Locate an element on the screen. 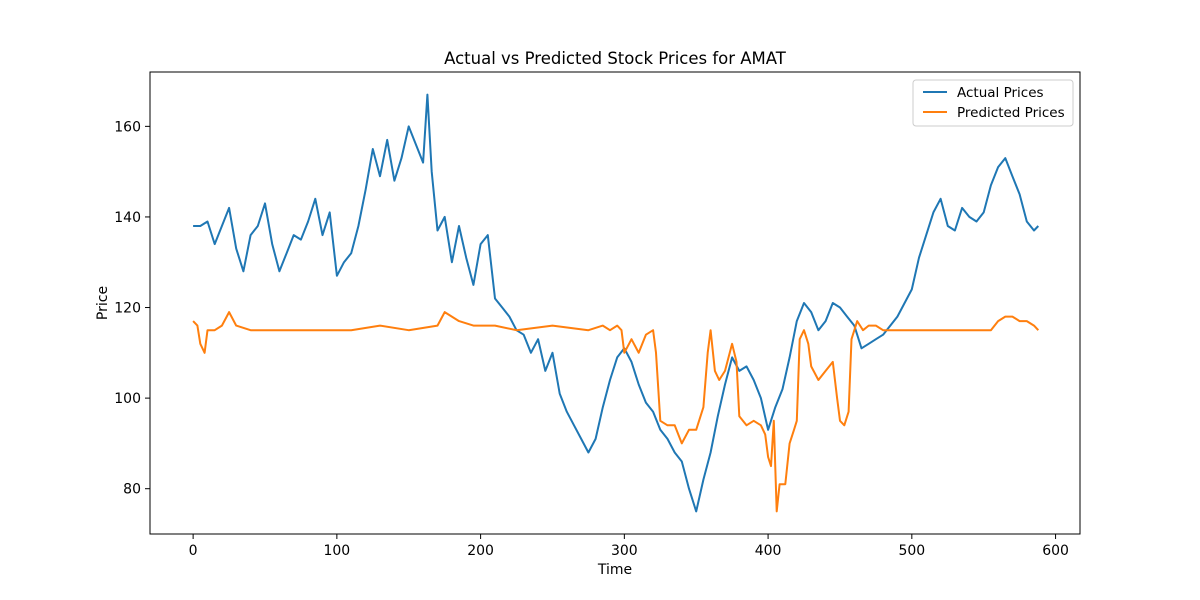 The height and width of the screenshot is (600, 1200). x-axis-label: Time is located at coordinates (614, 570).